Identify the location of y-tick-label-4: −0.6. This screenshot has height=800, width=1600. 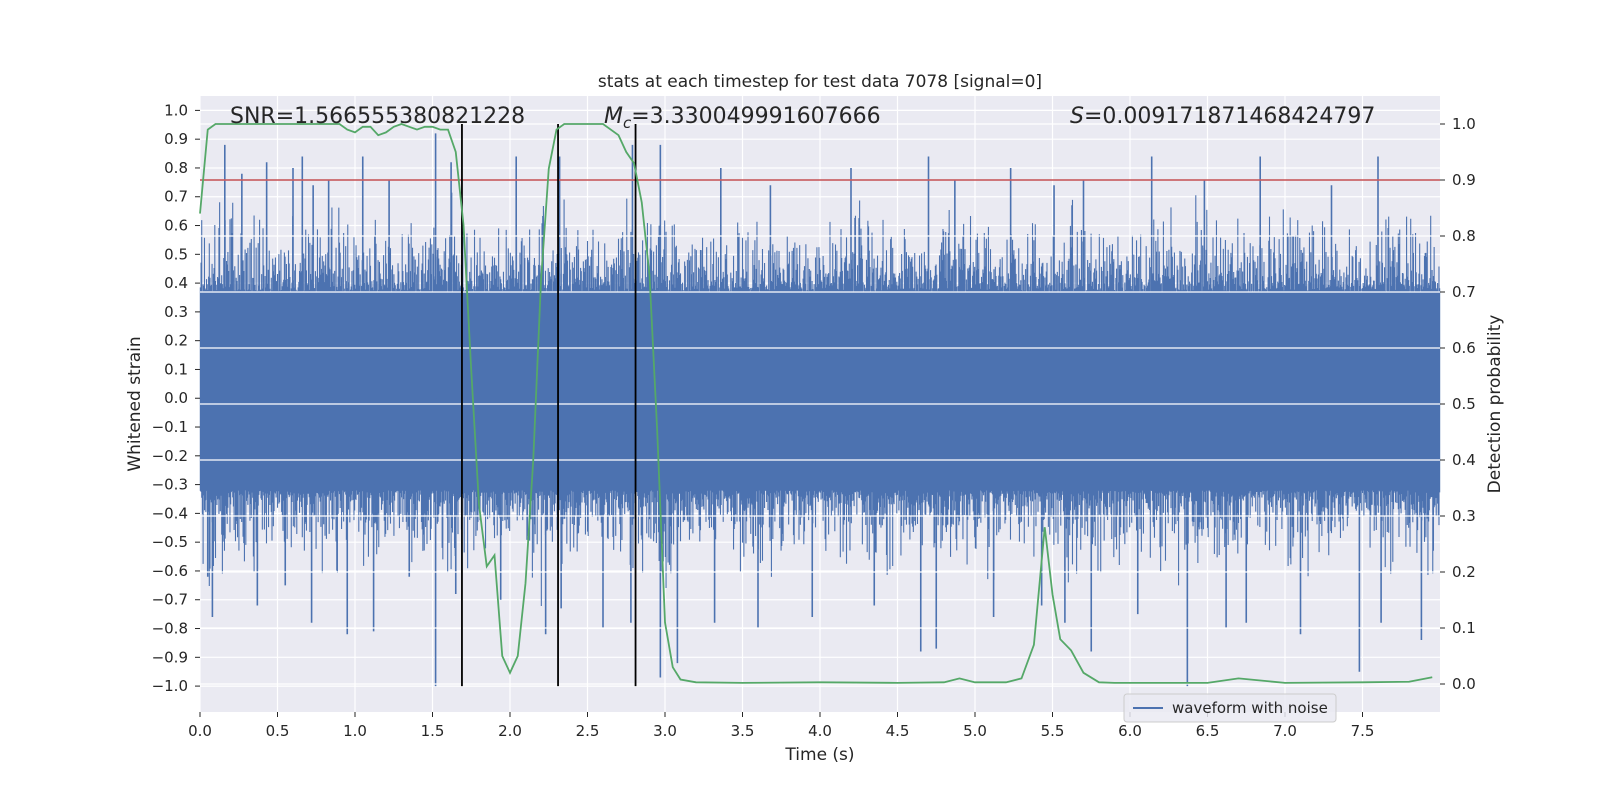
(170, 571).